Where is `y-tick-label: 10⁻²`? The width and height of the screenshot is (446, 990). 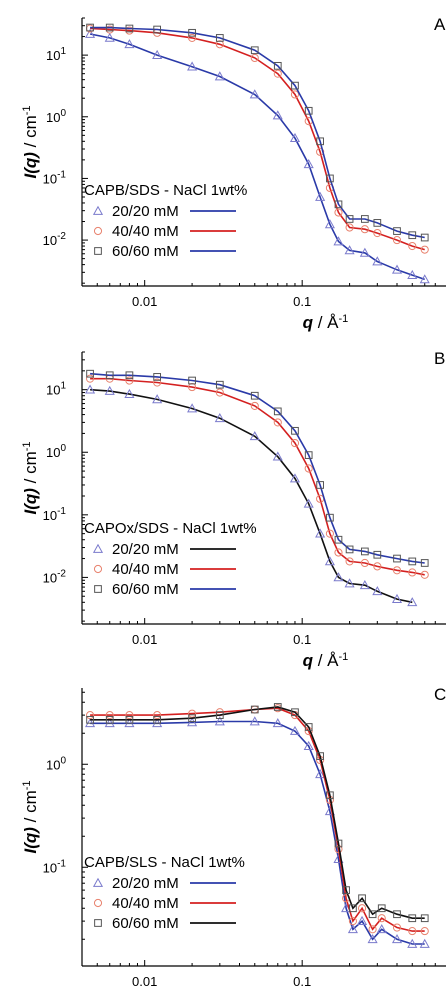
y-tick-label: 10⁻² is located at coordinates (55, 576).